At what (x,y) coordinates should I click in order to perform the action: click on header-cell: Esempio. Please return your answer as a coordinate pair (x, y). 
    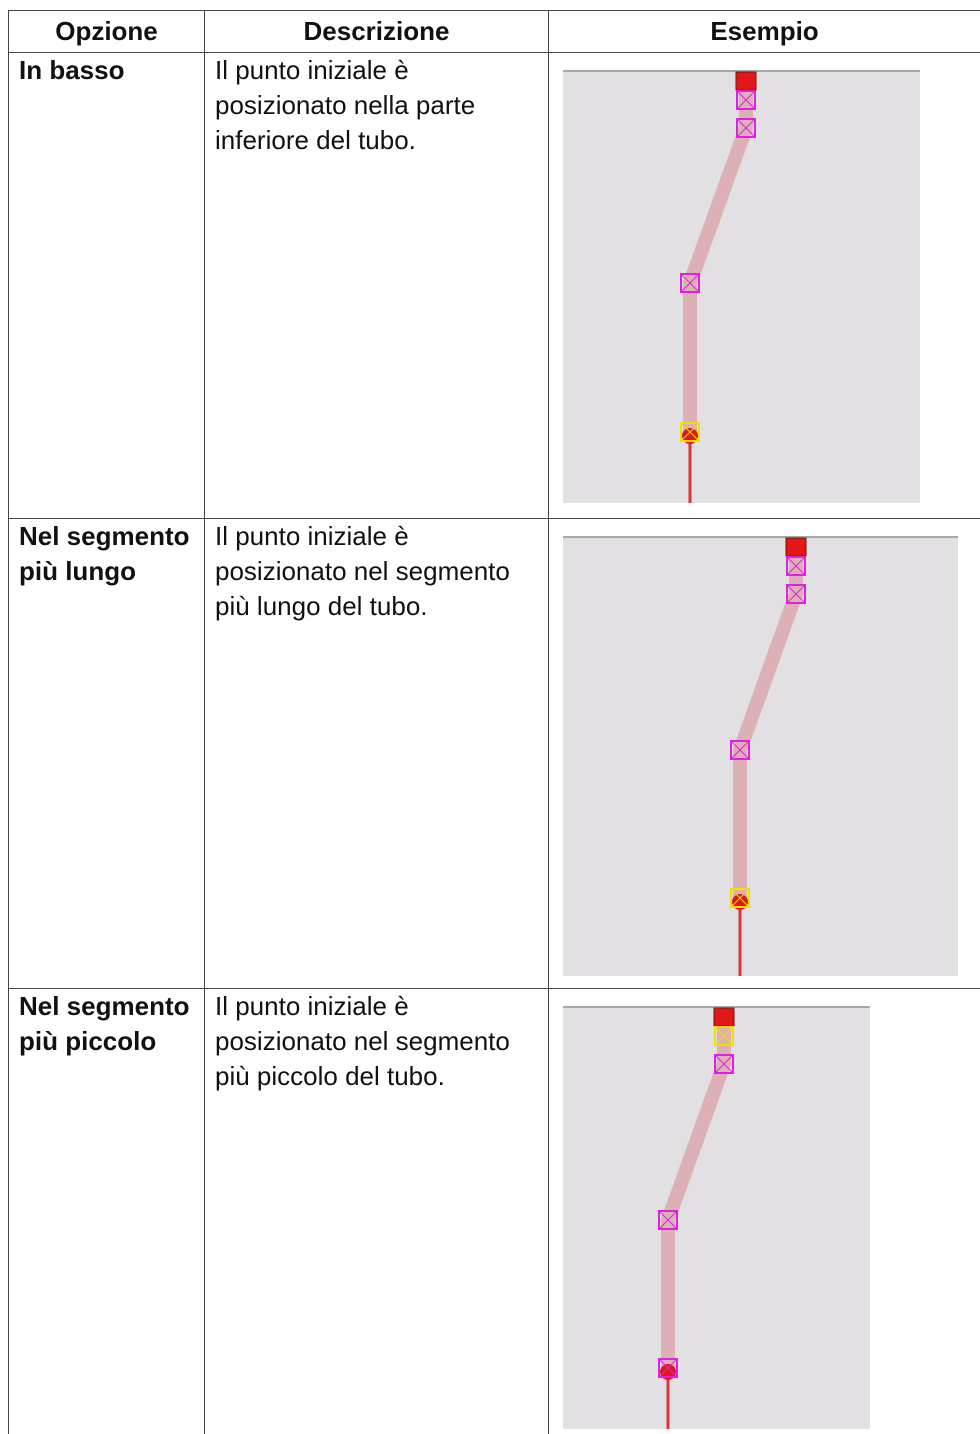
    Looking at the image, I should click on (764, 32).